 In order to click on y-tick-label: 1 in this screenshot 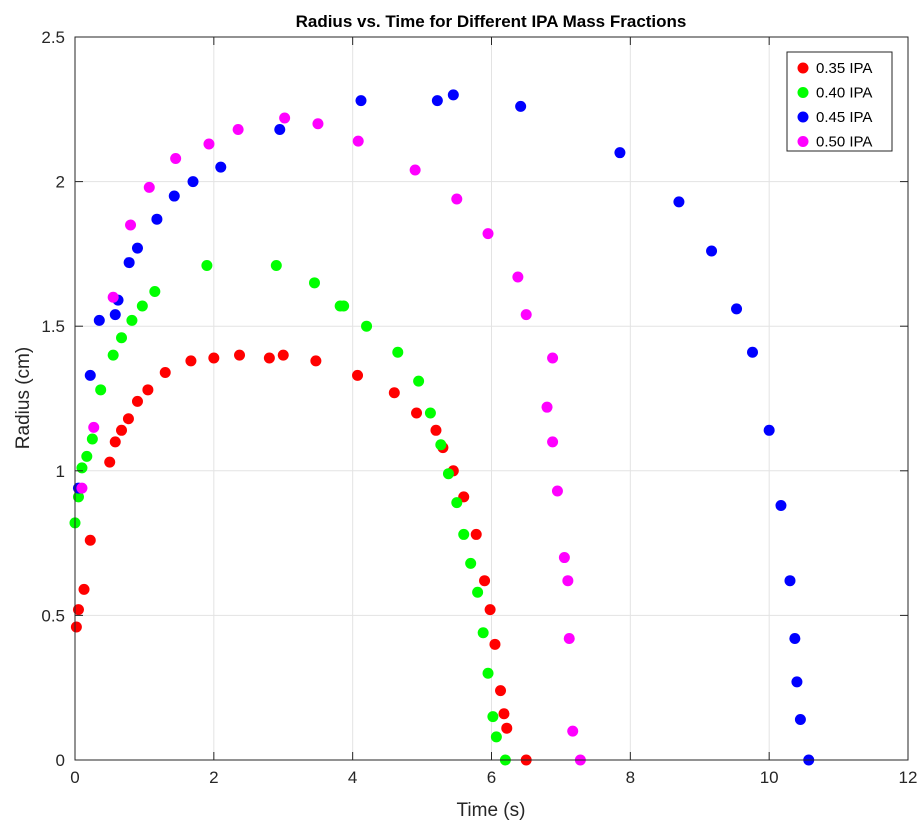, I will do `click(60, 471)`.